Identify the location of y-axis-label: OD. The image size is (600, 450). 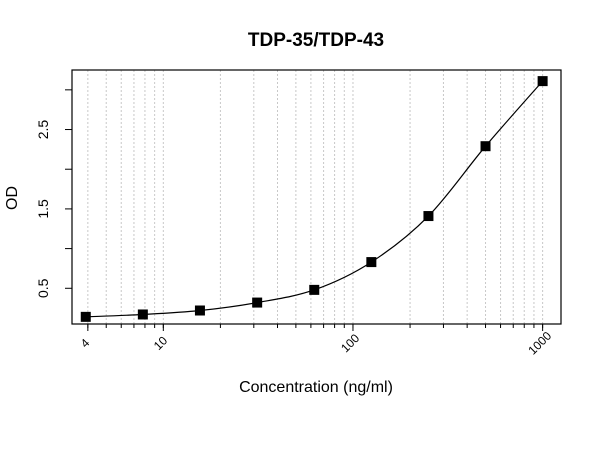
(12, 198).